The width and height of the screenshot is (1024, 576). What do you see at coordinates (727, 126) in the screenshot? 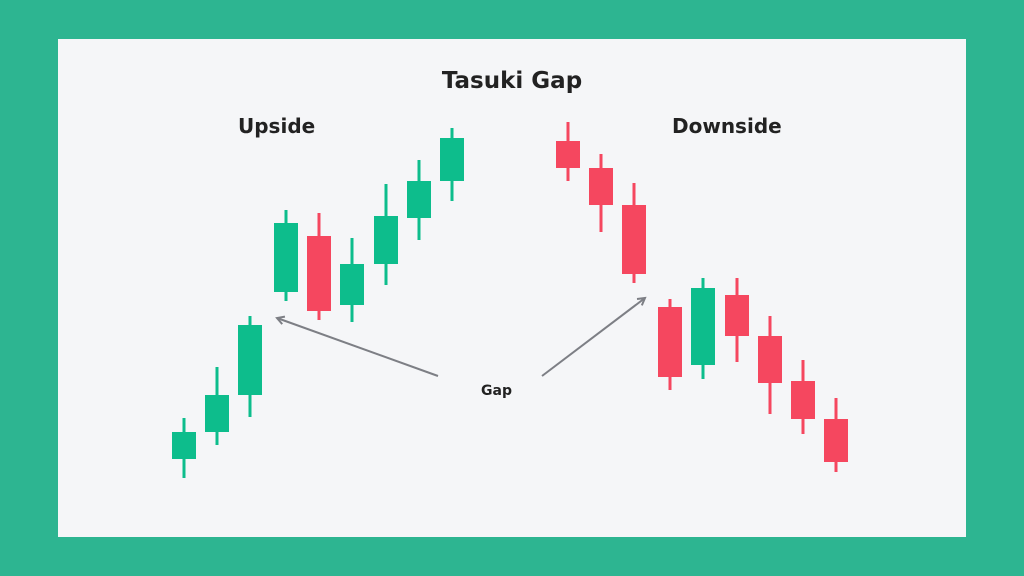
I see `downside-label: Downside` at bounding box center [727, 126].